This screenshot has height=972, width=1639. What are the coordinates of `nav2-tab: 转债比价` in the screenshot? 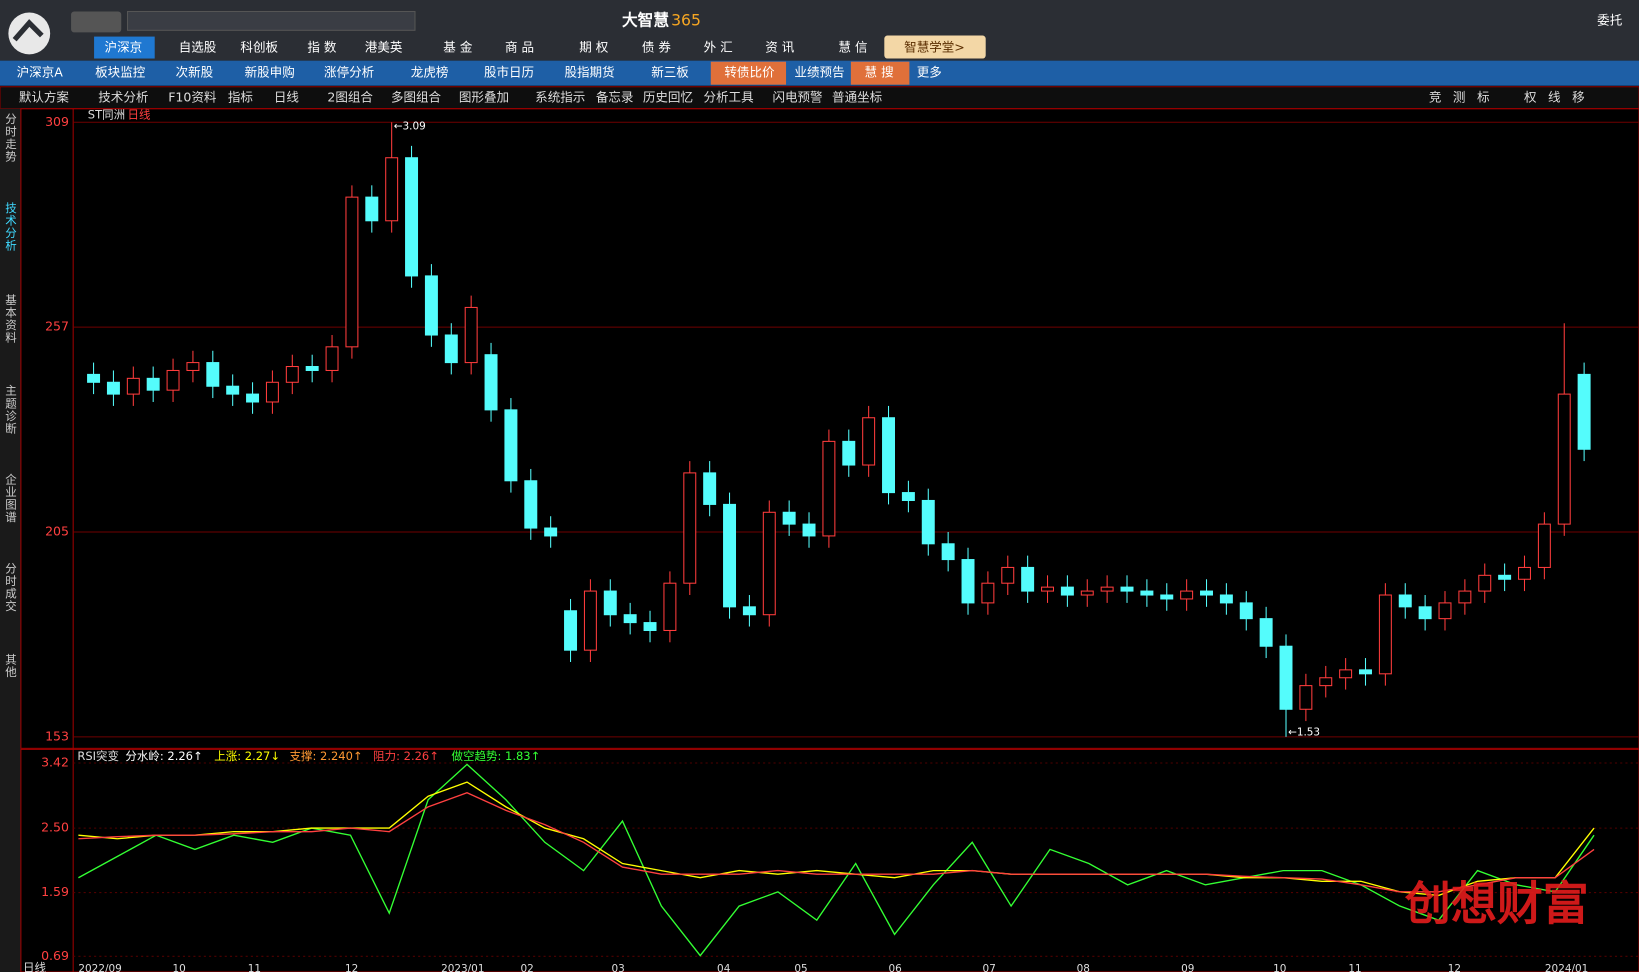 It's located at (749, 72).